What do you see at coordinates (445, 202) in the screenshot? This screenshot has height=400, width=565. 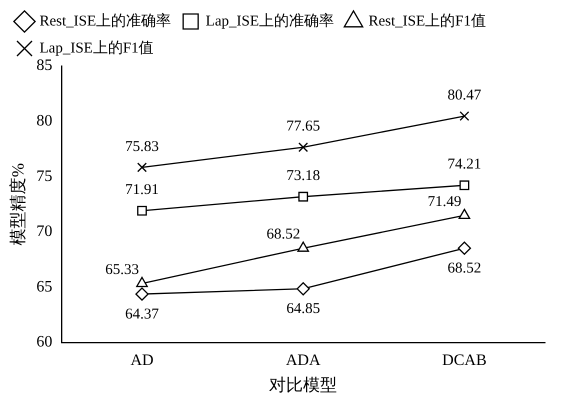 I see `data-label: 71.49` at bounding box center [445, 202].